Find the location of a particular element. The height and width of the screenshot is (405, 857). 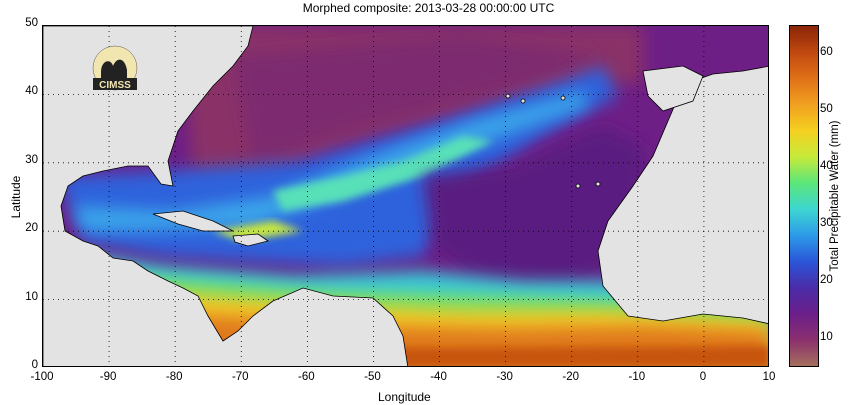

colorbar-tick-label: 60 is located at coordinates (826, 51).